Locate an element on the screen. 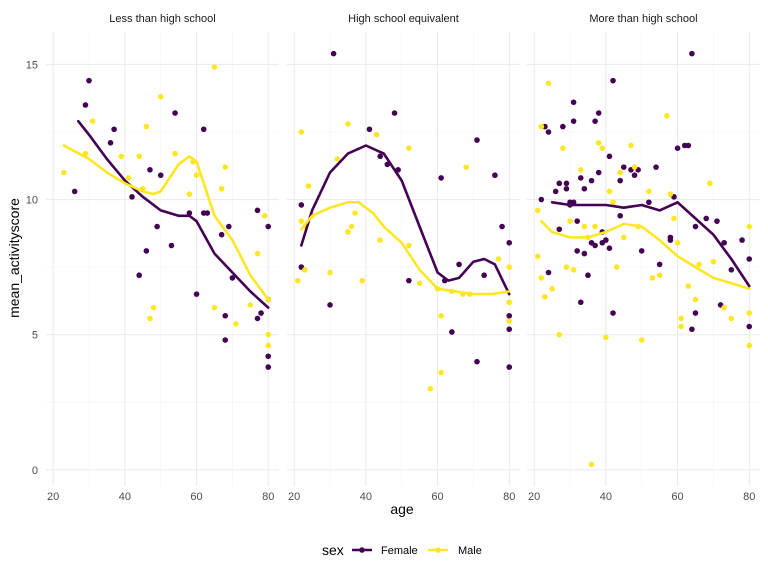 The image size is (768, 576). x-tick-label: 80 is located at coordinates (268, 497).